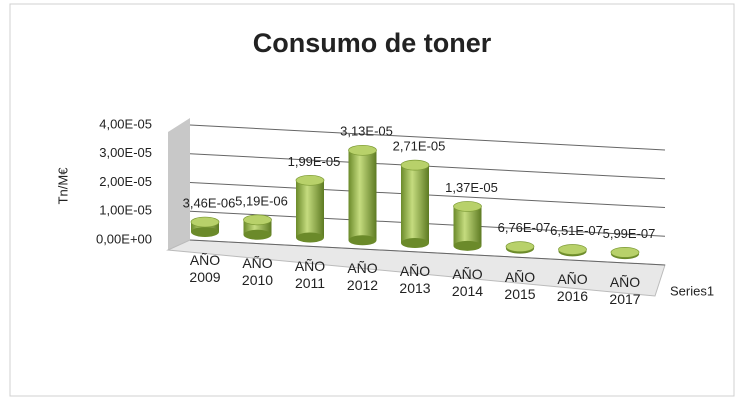 The width and height of the screenshot is (744, 401). I want to click on series-label: Series1, so click(692, 290).